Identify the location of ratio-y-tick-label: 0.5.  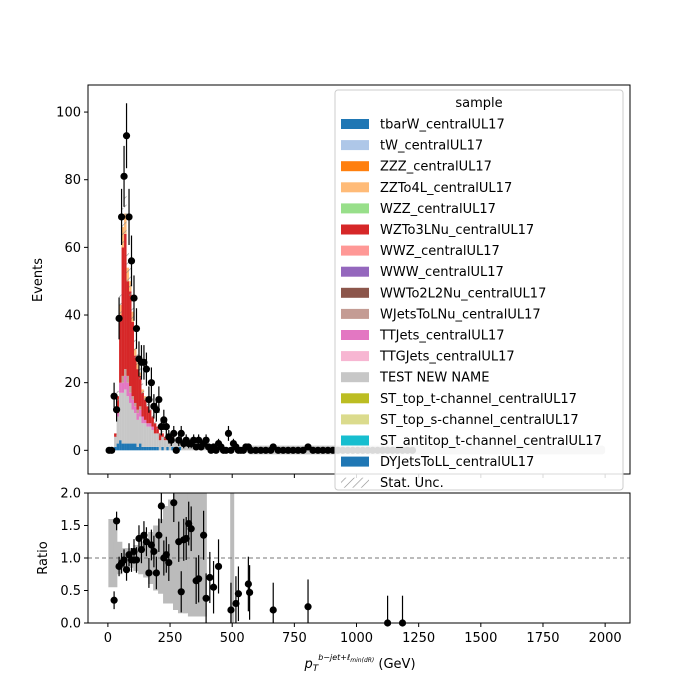
(70, 591).